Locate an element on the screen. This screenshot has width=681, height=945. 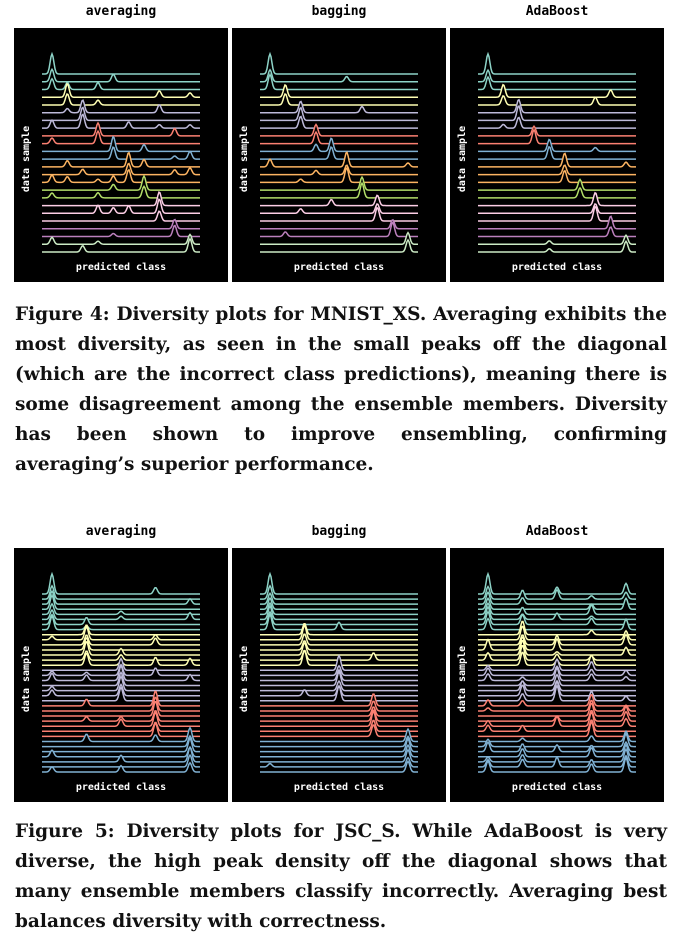
panel-title: averaging is located at coordinates (121, 531).